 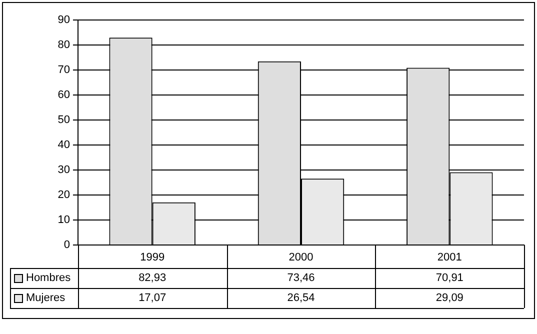 What do you see at coordinates (301, 278) in the screenshot?
I see `data-label: 73,46` at bounding box center [301, 278].